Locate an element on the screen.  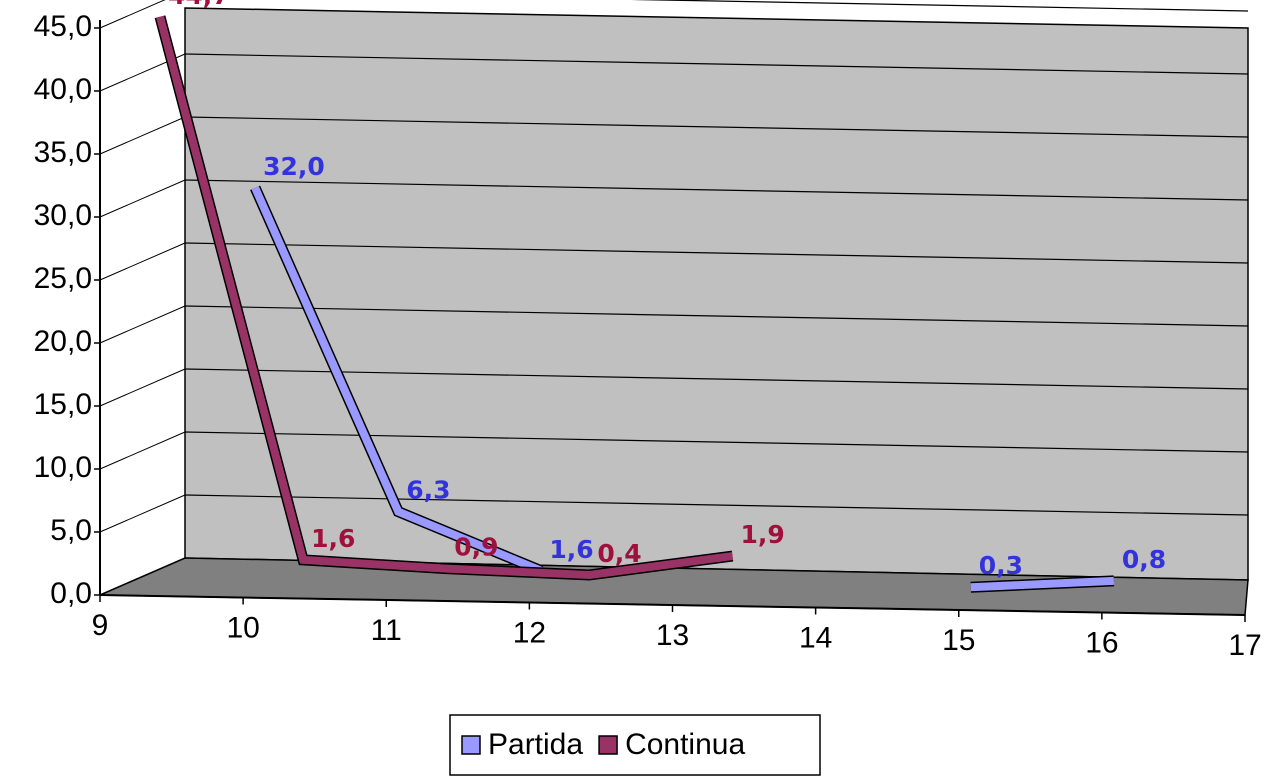
legend: Partida Continua is located at coordinates (635, 745).